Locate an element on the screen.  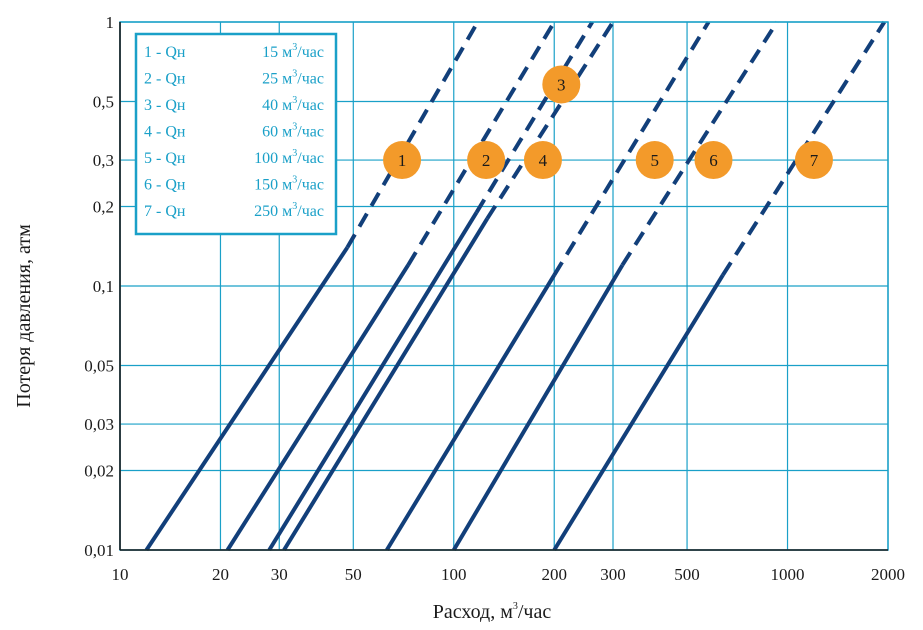
y-axis-title: Потеря давления, атм is located at coordinates (24, 316).